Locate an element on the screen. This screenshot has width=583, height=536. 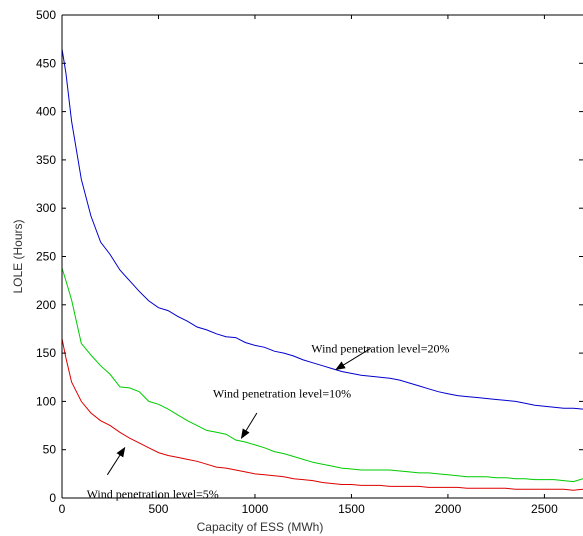
y-tick-label-150: 150 is located at coordinates (46, 353).